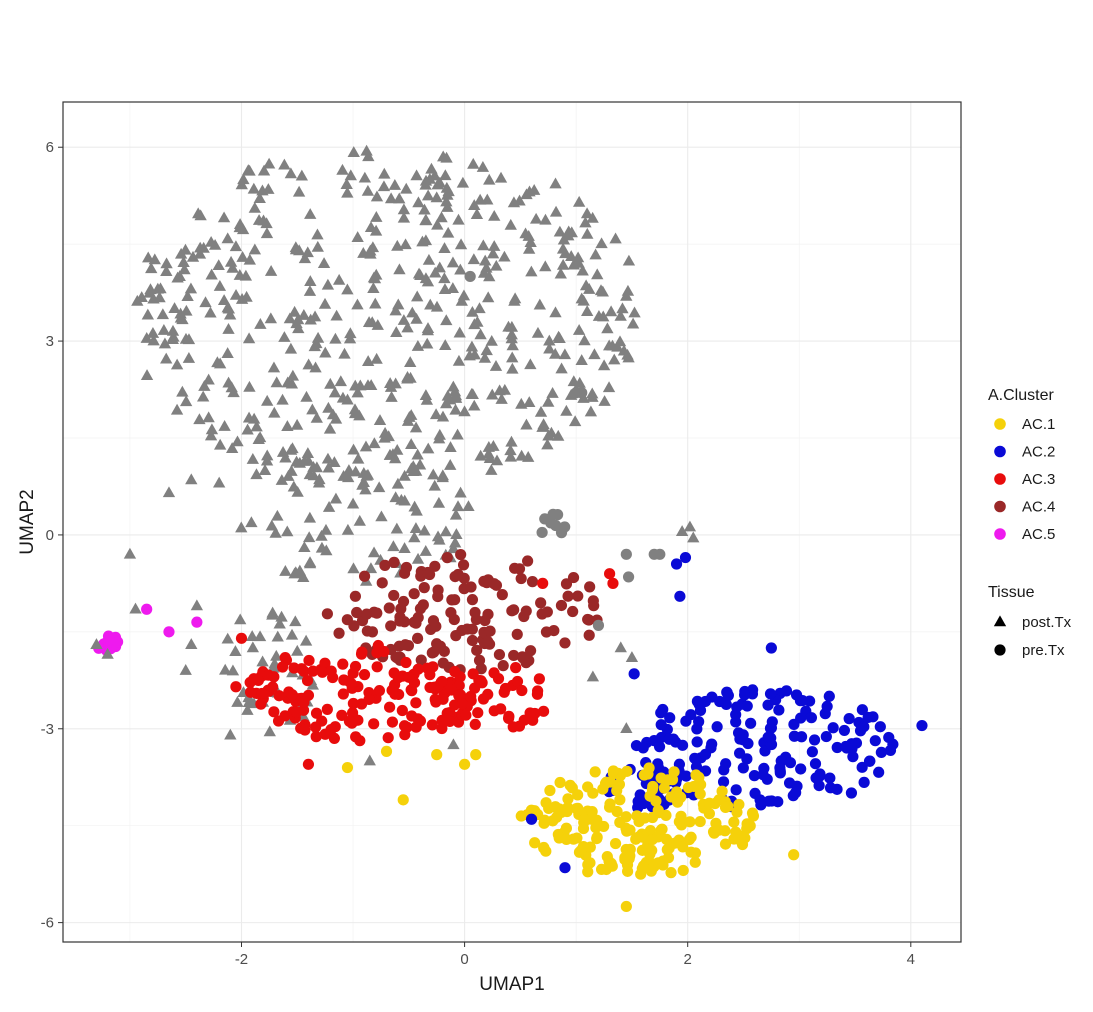  Describe the element at coordinates (1038, 534) in the screenshot. I see `legend-label-cluster: AC.5` at that location.